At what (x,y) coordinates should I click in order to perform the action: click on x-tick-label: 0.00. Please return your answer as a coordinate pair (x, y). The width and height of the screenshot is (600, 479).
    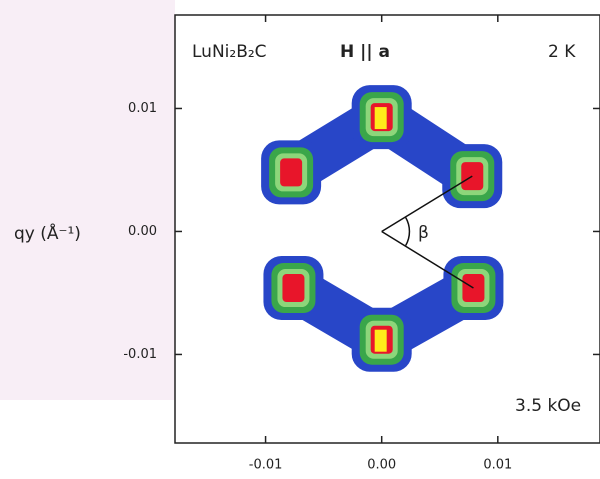
    Looking at the image, I should click on (381, 465).